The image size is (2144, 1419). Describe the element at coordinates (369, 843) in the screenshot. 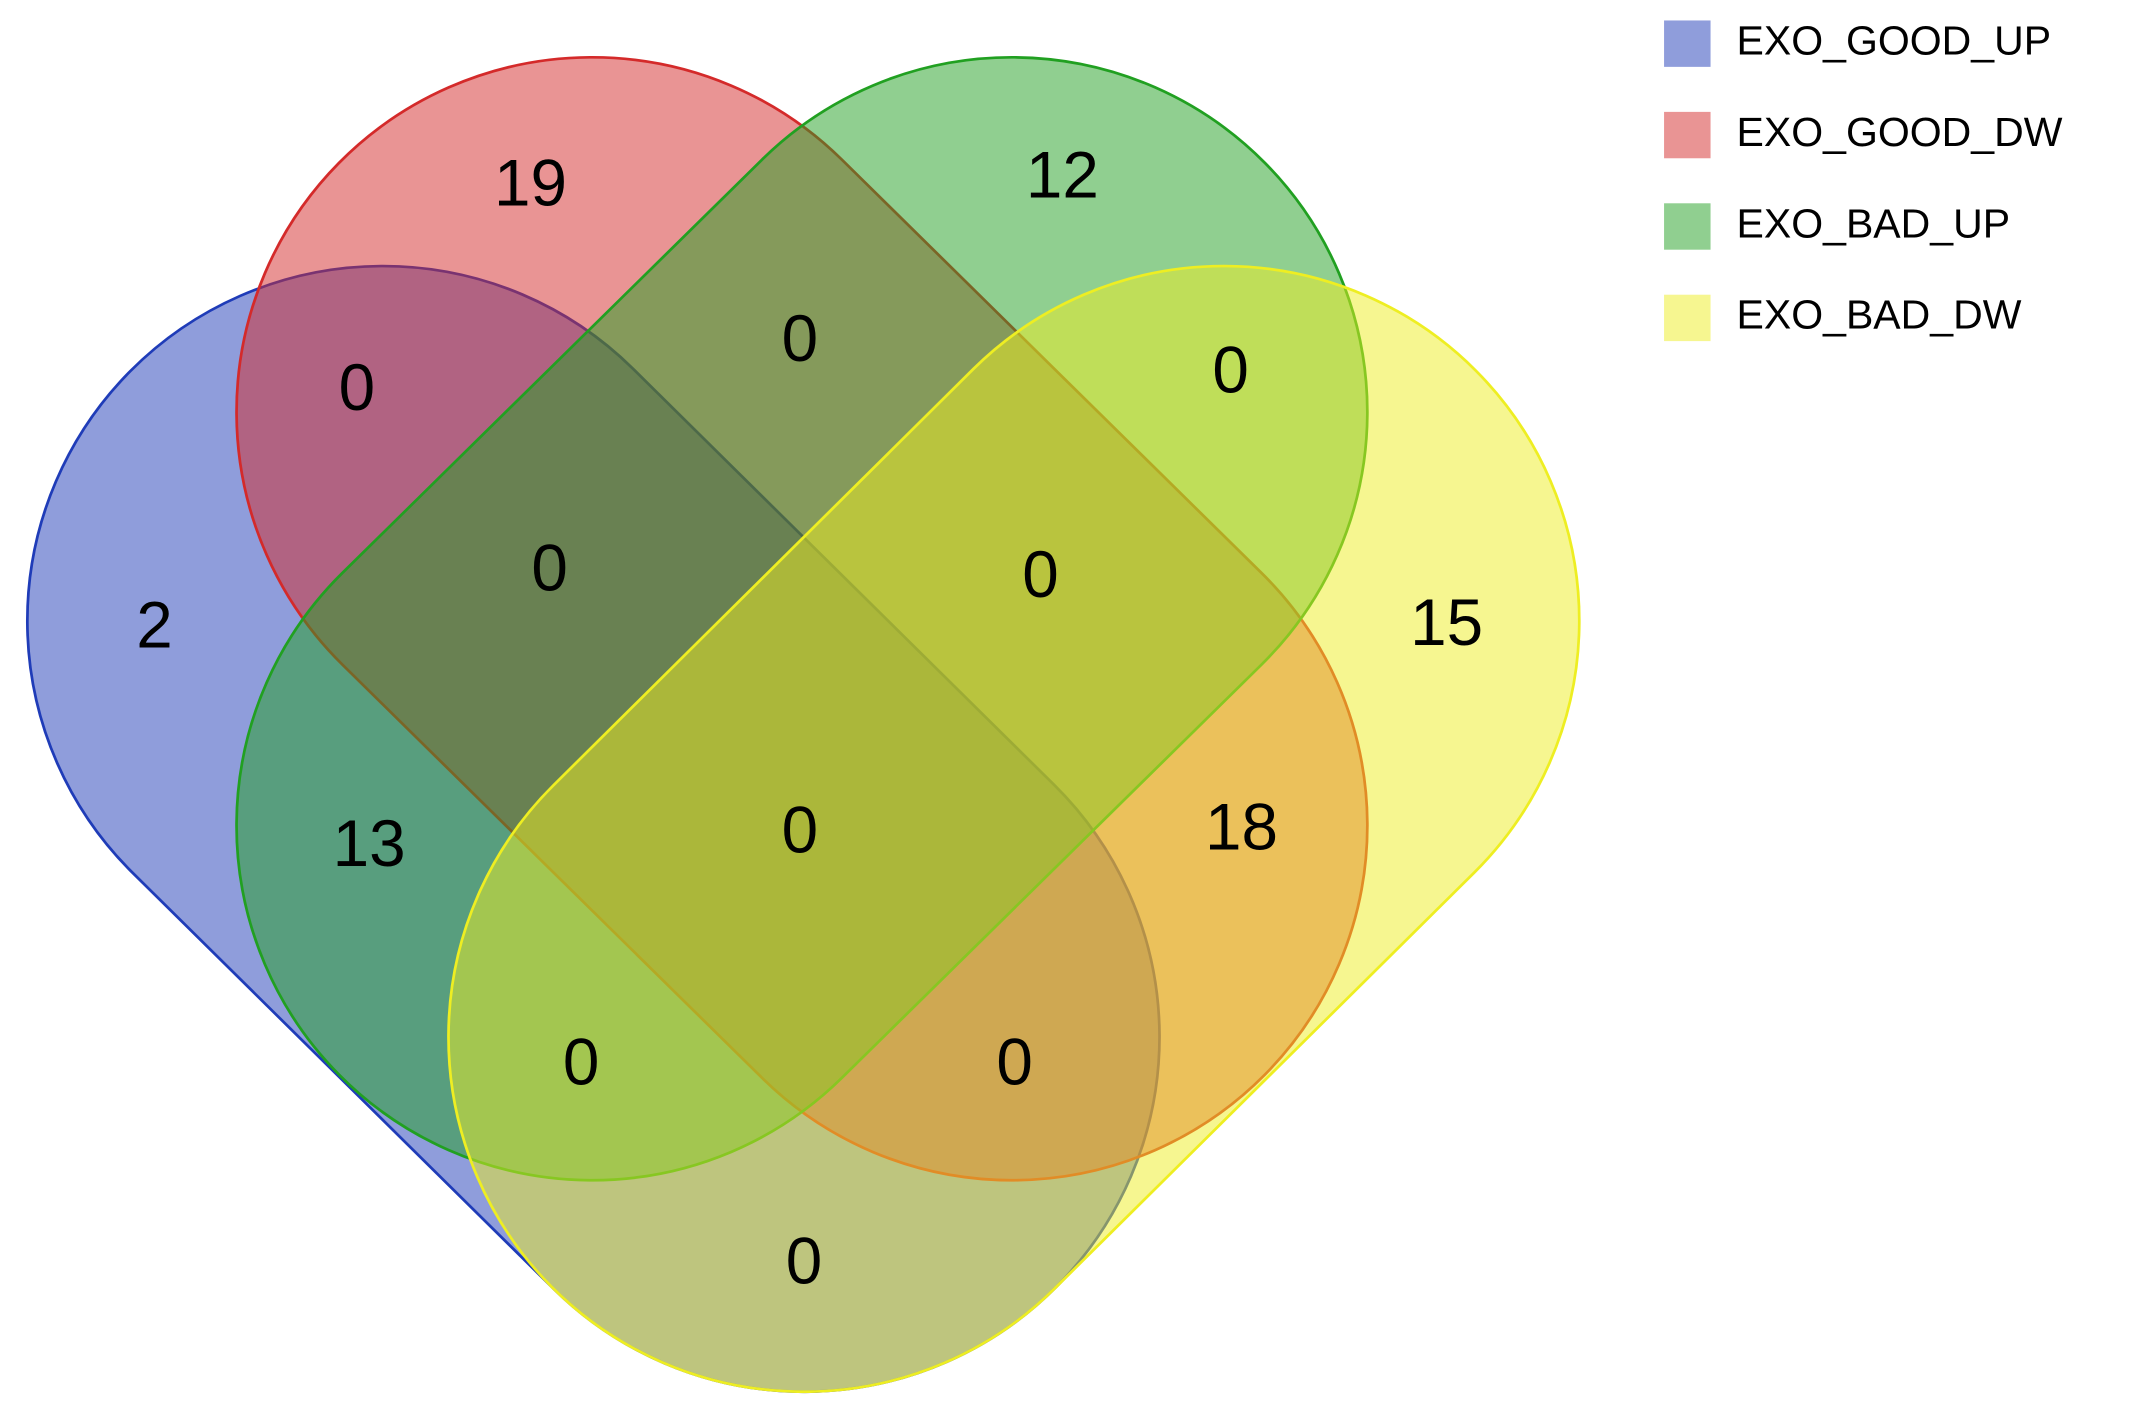

I see `region-count: 13` at that location.